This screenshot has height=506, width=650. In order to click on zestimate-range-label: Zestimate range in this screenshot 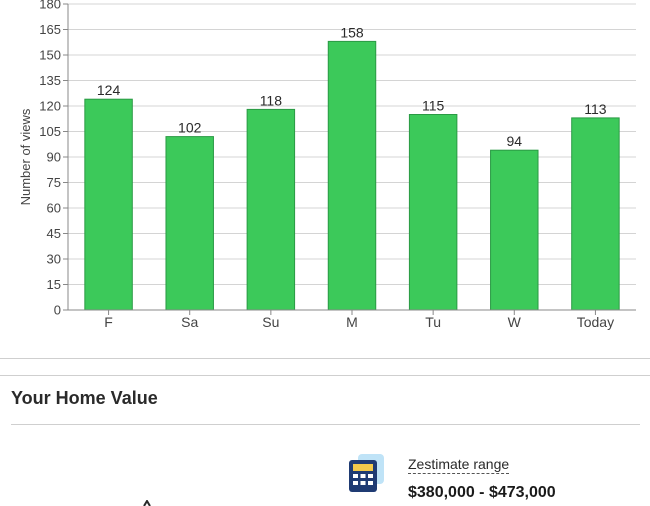, I will do `click(459, 465)`.